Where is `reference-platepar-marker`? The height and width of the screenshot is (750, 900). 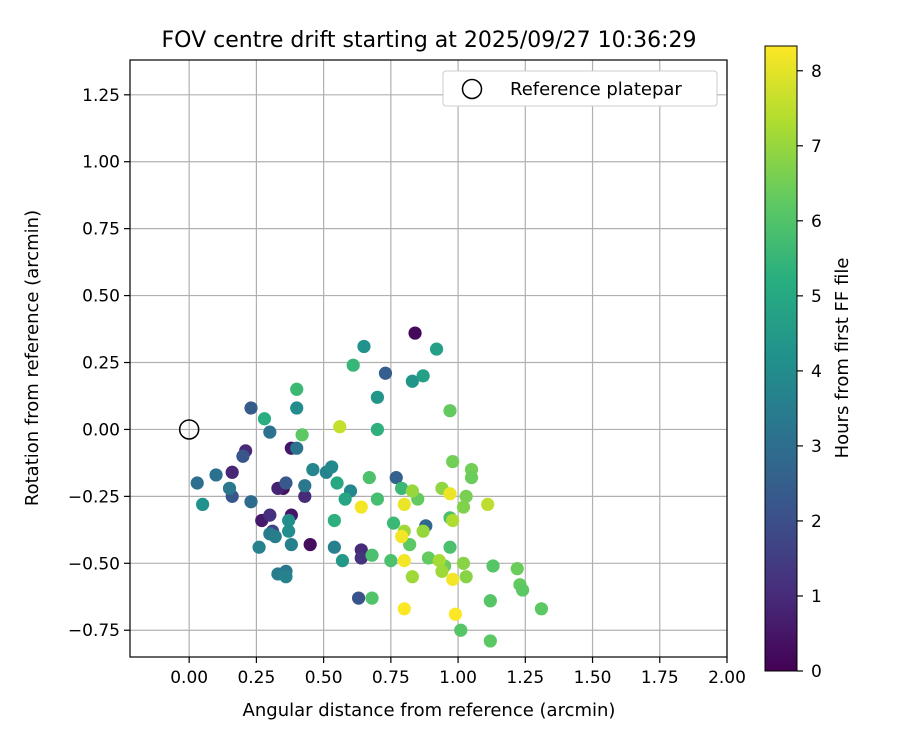
reference-platepar-marker is located at coordinates (189, 429).